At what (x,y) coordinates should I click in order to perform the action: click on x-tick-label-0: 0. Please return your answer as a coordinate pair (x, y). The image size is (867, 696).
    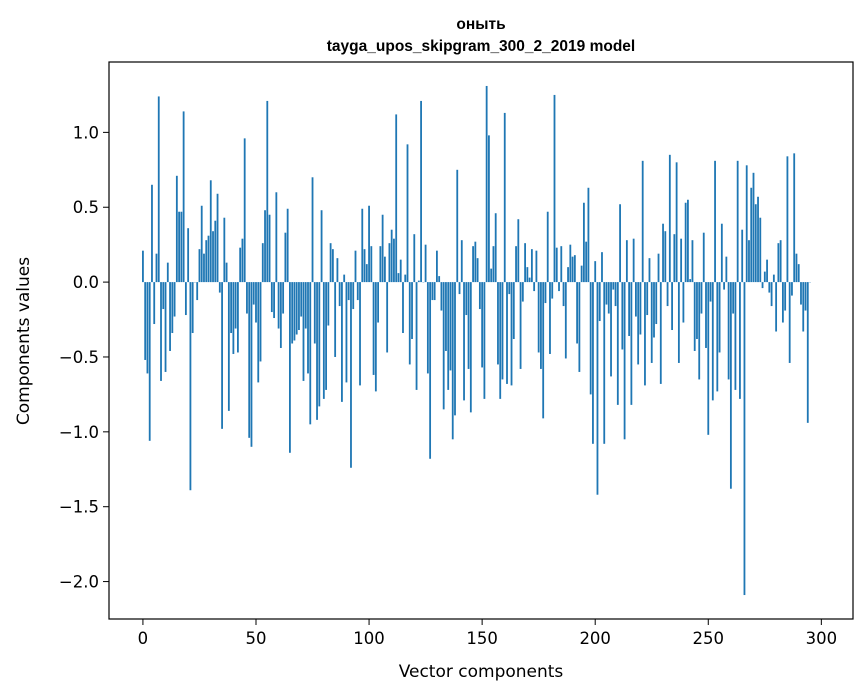
    Looking at the image, I should click on (143, 638).